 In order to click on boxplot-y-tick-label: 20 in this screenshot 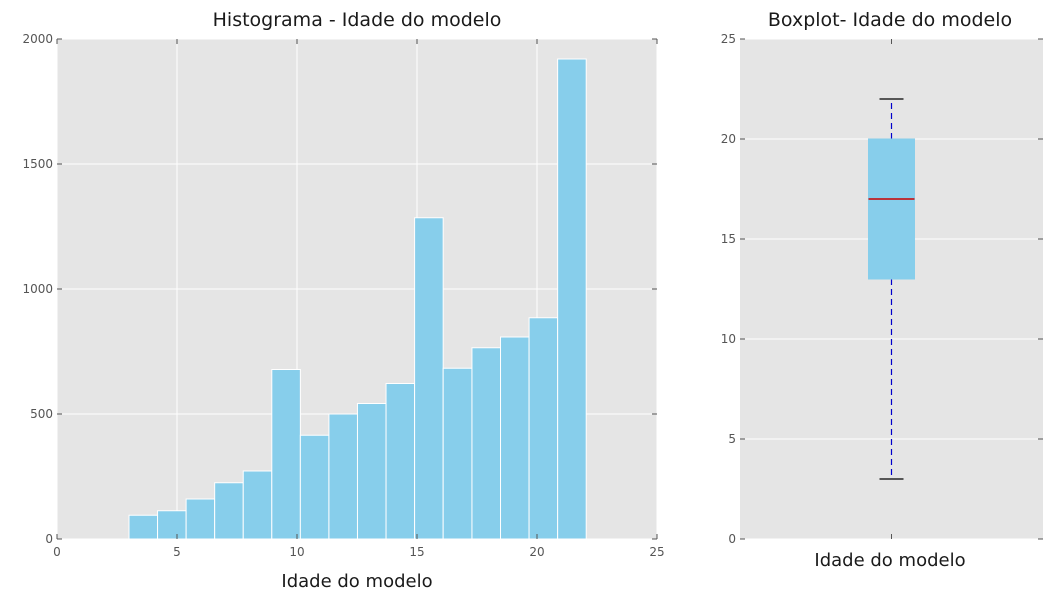, I will do `click(728, 139)`.